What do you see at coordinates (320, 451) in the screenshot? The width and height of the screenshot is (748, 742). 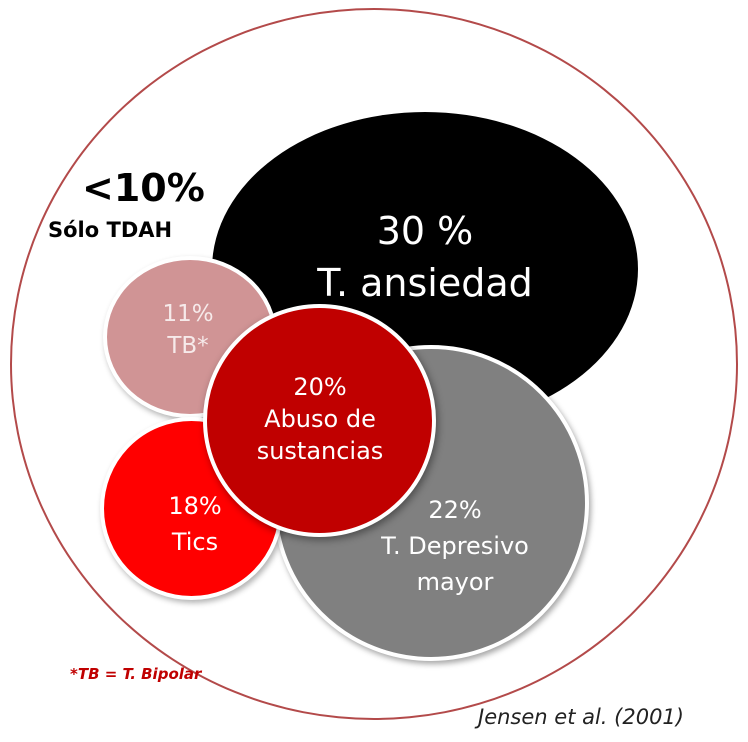 I see `substance-text-line2: sustancias` at bounding box center [320, 451].